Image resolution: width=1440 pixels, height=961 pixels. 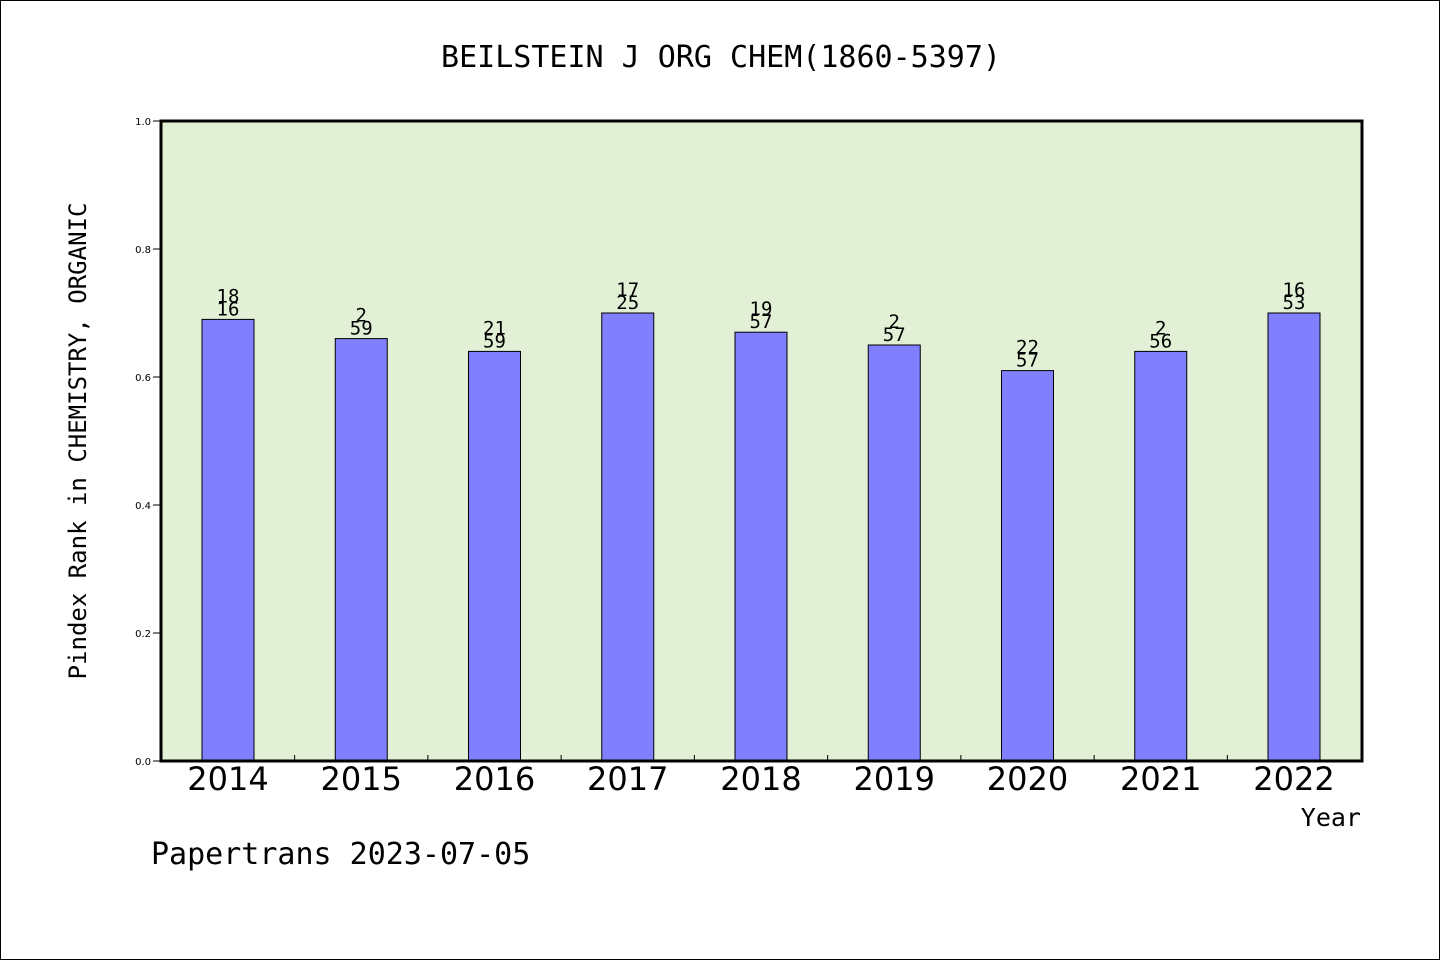 What do you see at coordinates (494, 341) in the screenshot?
I see `bar-label-2016-2: 59` at bounding box center [494, 341].